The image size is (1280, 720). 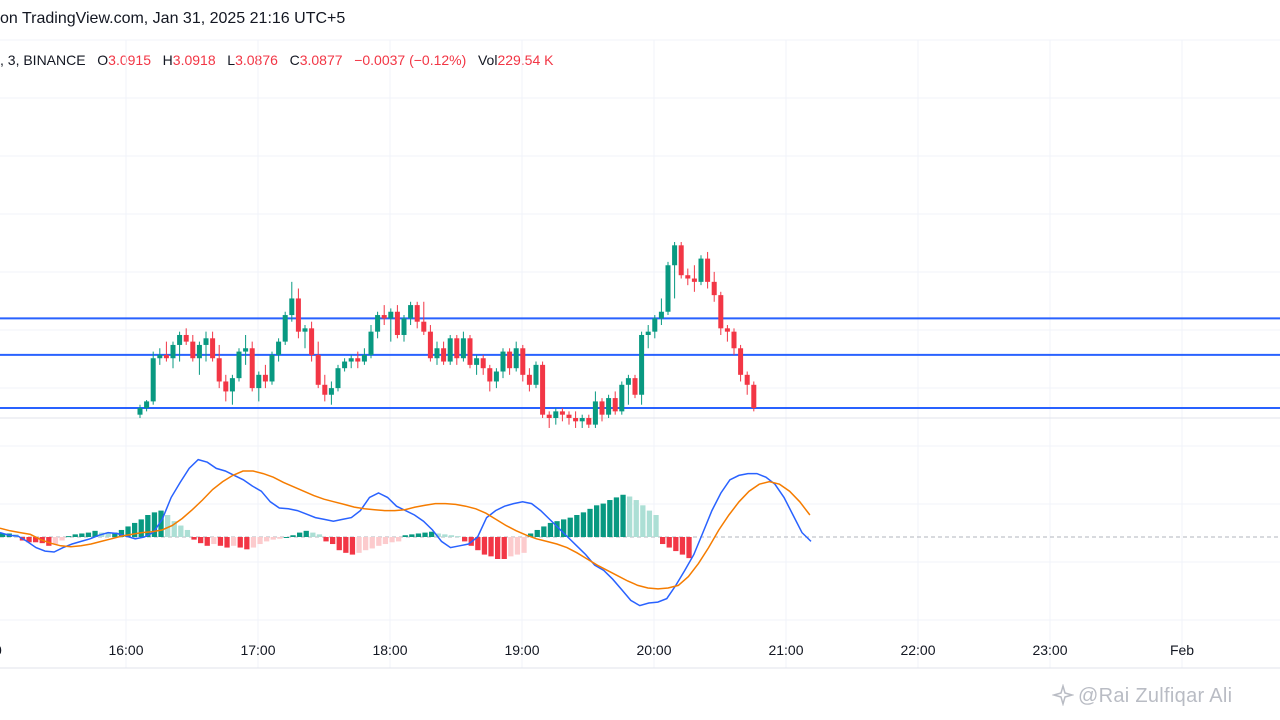 What do you see at coordinates (785, 650) in the screenshot?
I see `x-tick-label-6: 21:00` at bounding box center [785, 650].